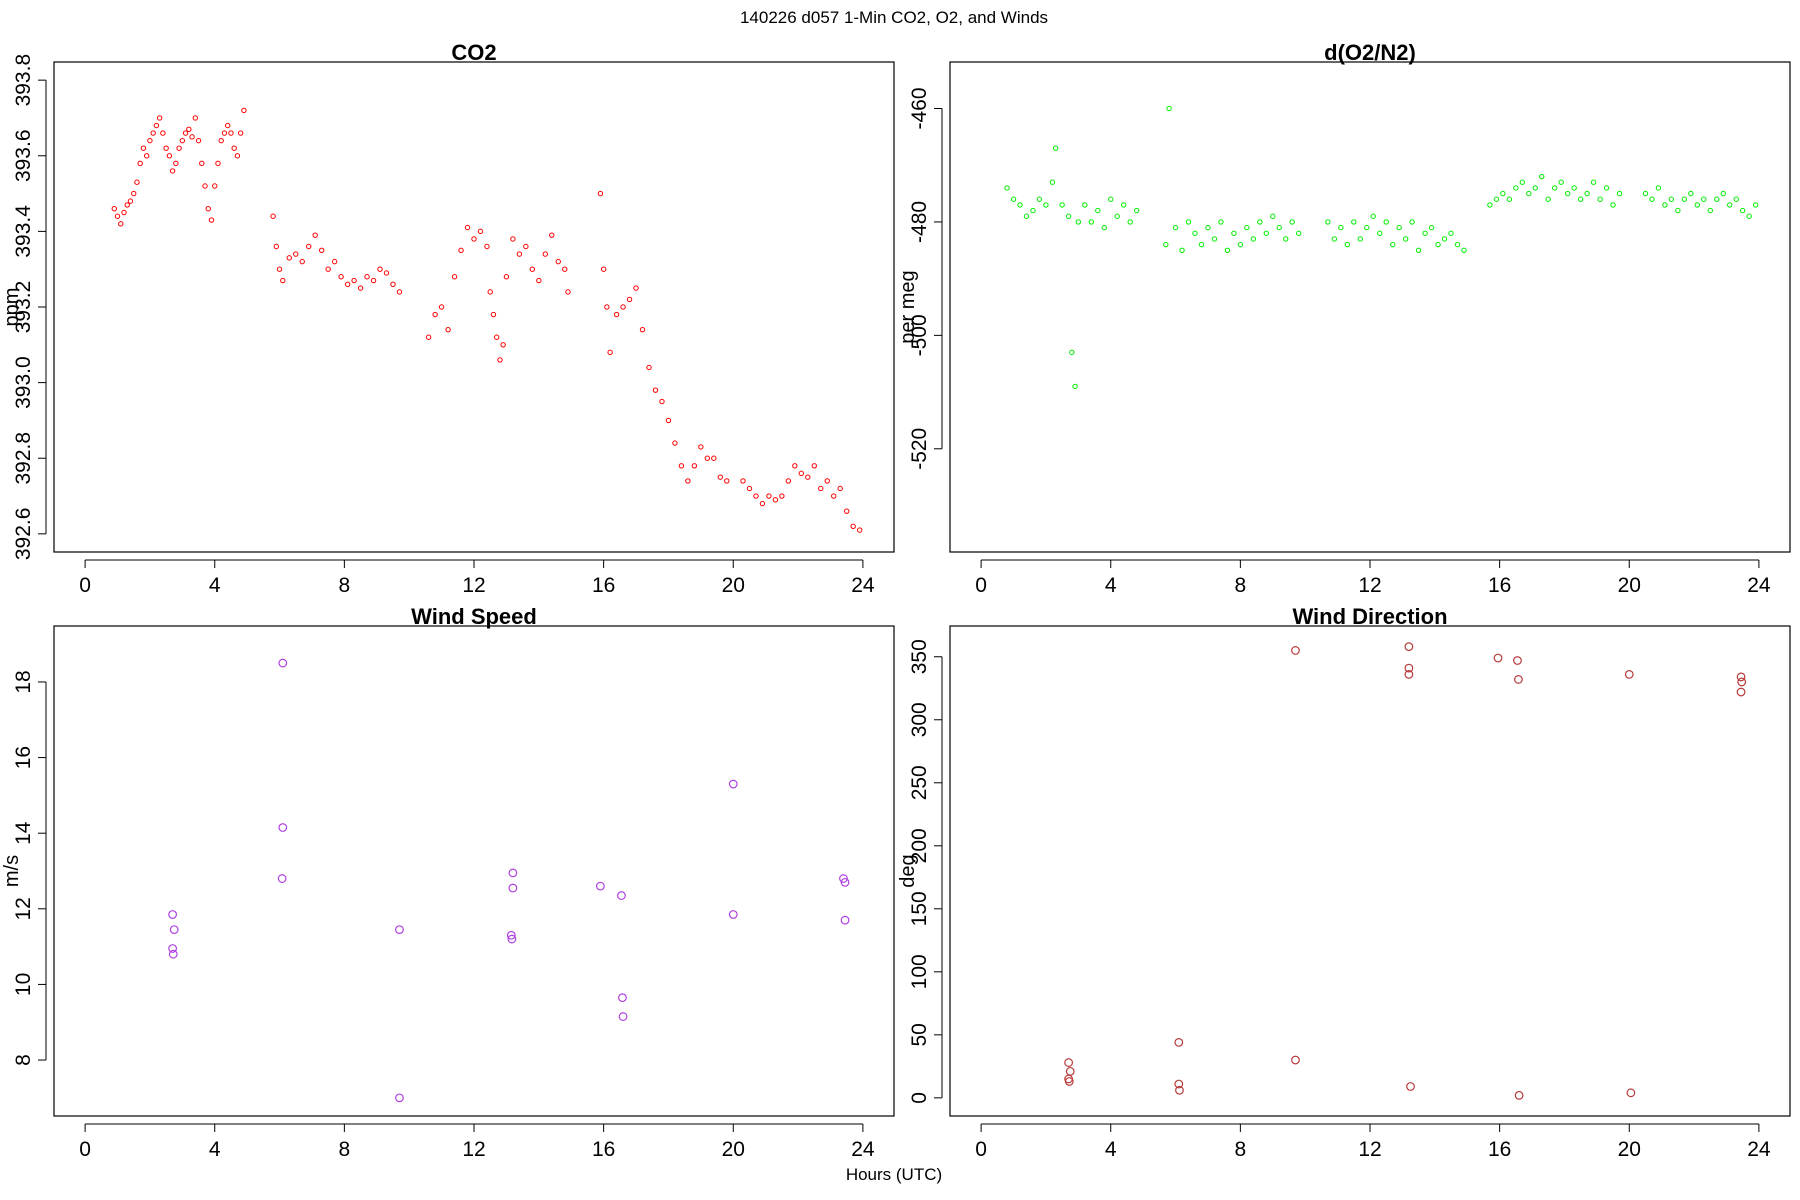 This screenshot has height=1200, width=1800. What do you see at coordinates (919, 108) in the screenshot?
I see `y-tick-label: -460` at bounding box center [919, 108].